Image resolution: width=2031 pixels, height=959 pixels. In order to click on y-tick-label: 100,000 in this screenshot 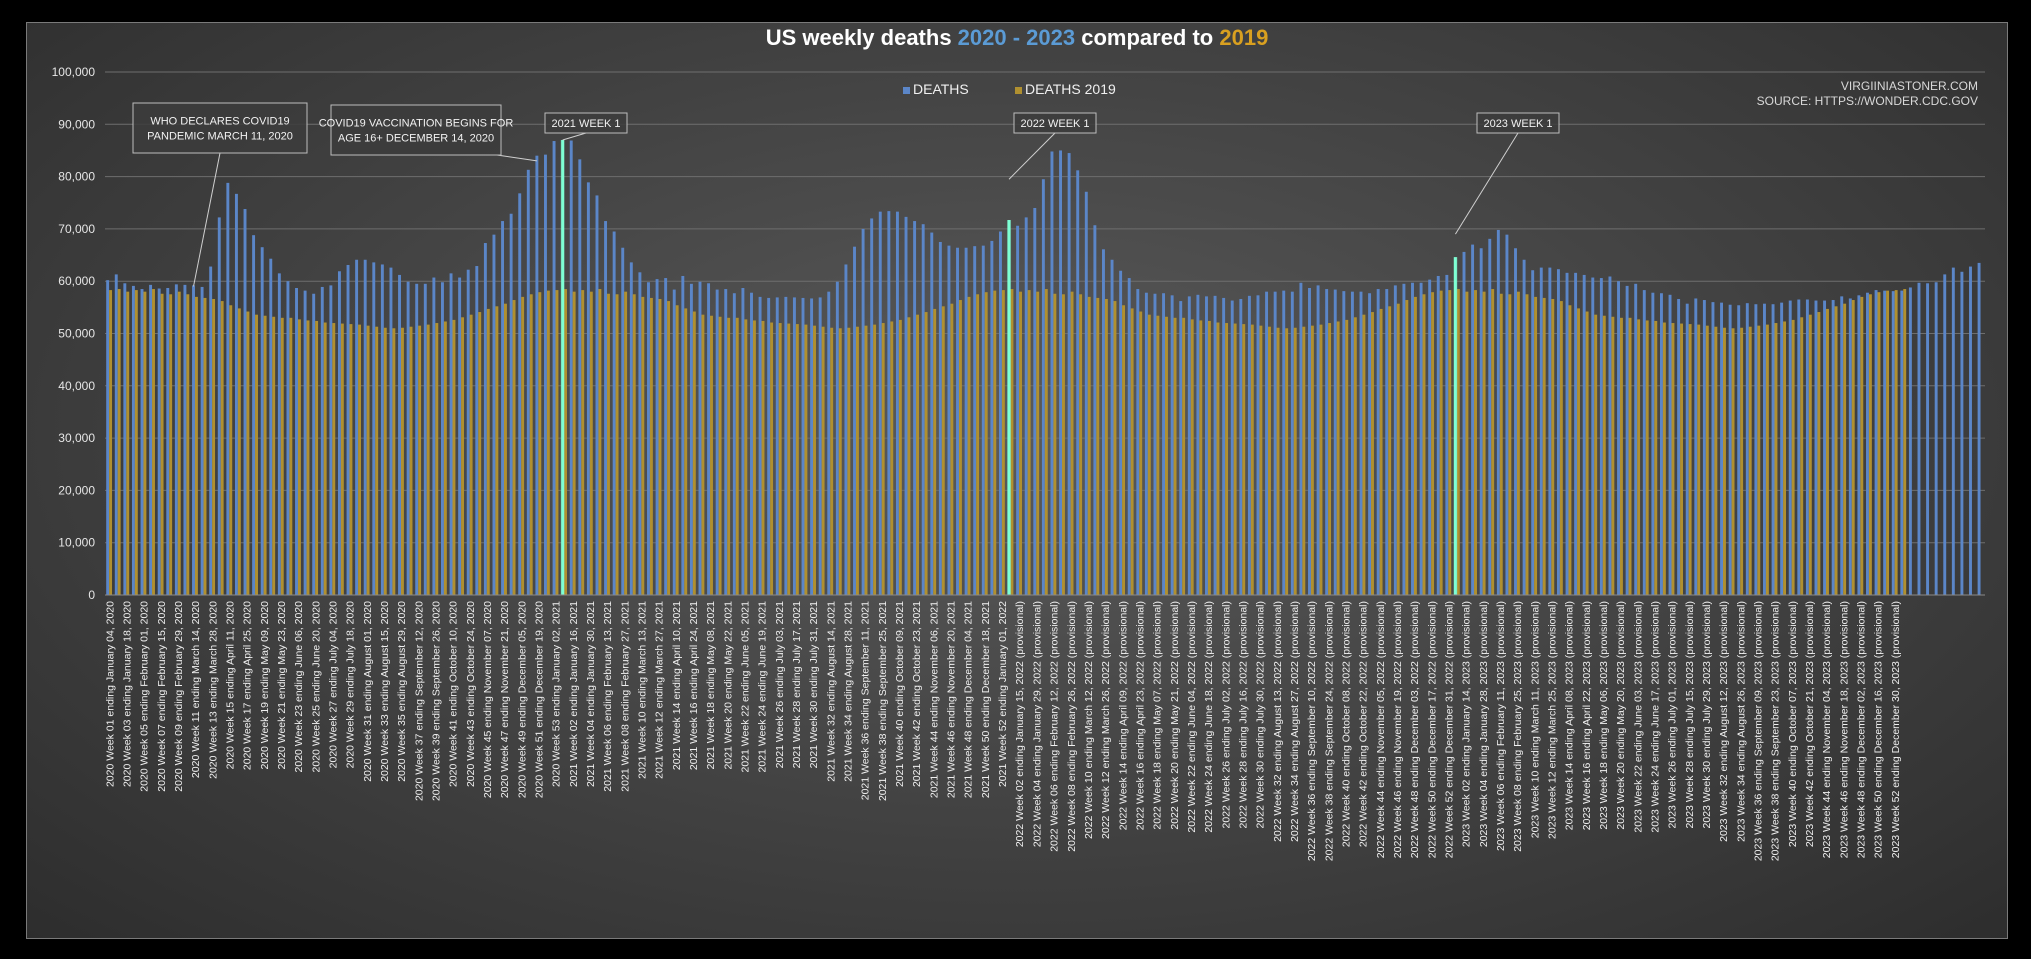, I will do `click(74, 72)`.